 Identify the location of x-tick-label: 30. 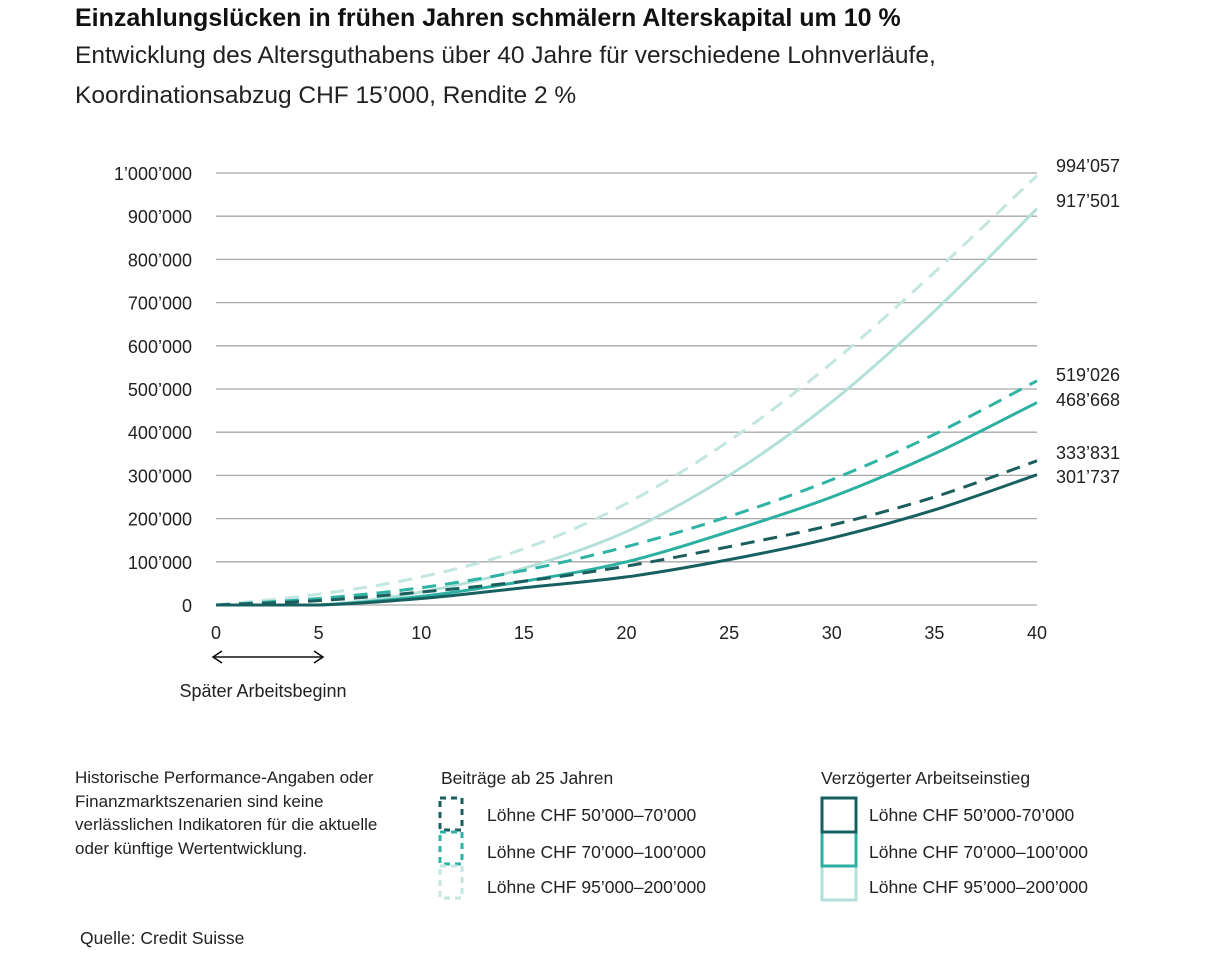
(832, 633).